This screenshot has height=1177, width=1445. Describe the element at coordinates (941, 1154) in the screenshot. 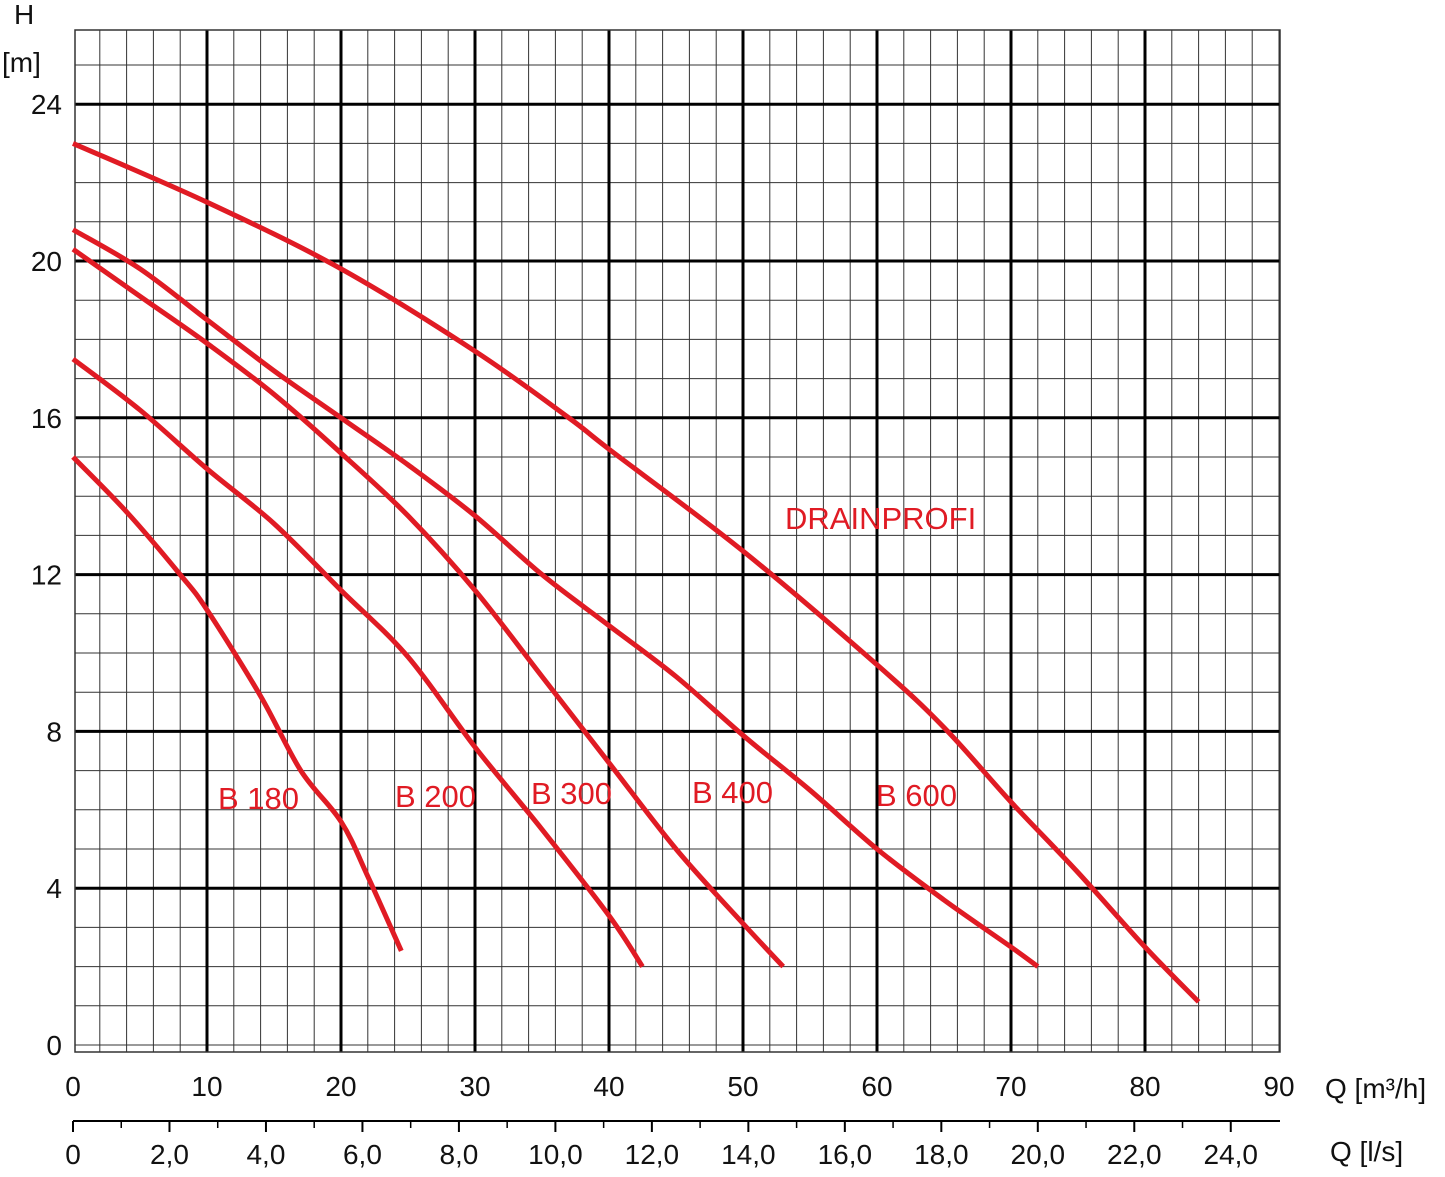

I see `x2-tick-label: 18,0` at that location.